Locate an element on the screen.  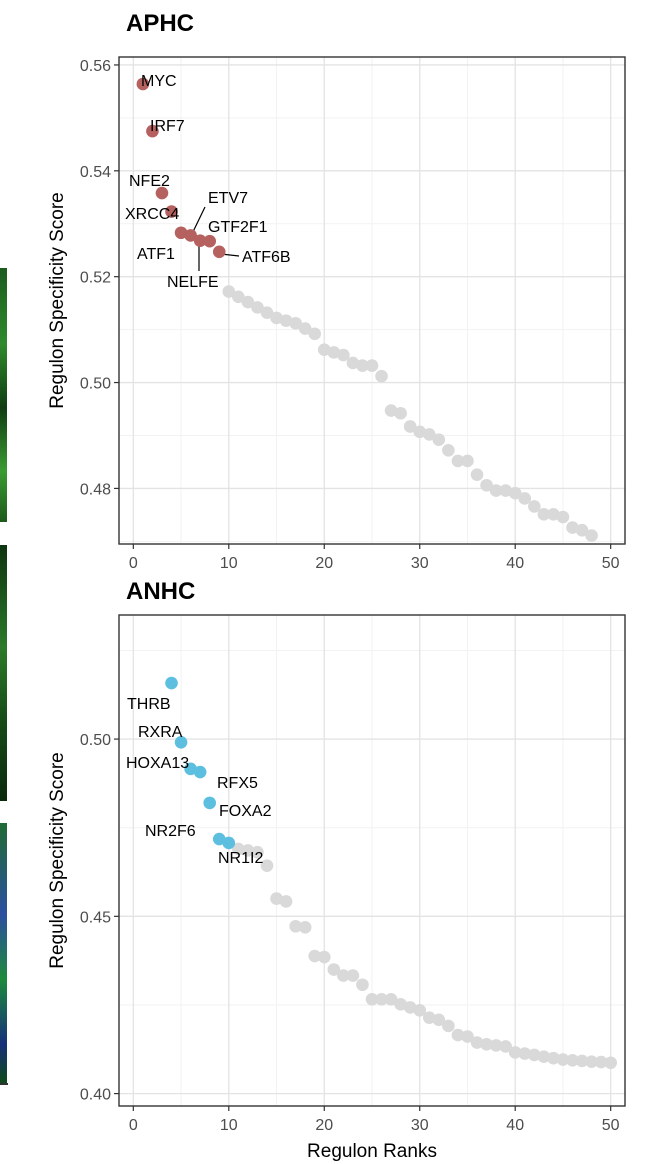
point-label: THRB is located at coordinates (149, 704).